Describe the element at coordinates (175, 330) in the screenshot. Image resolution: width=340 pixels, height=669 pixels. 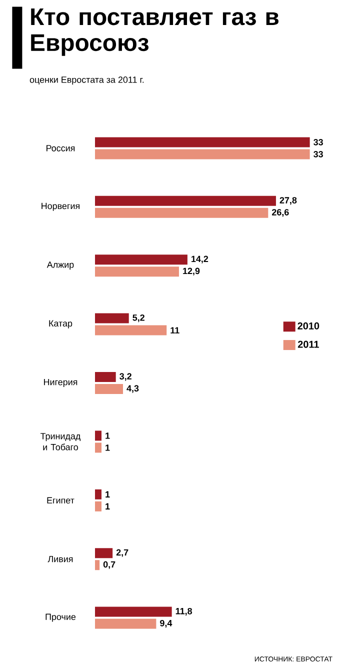
I see `data-label: 11` at that location.